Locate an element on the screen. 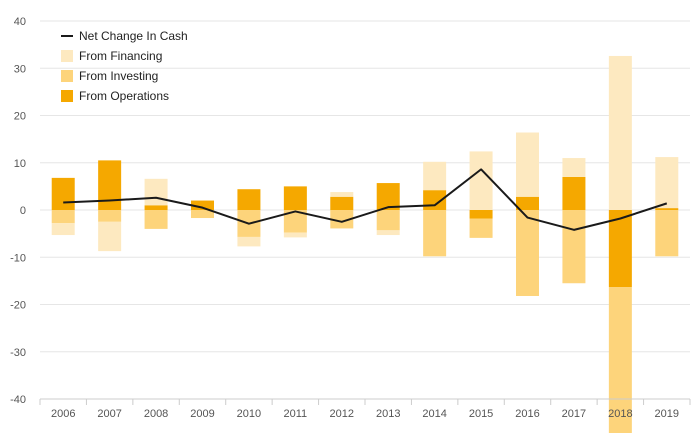  x-tick-label: 2010 is located at coordinates (249, 414).